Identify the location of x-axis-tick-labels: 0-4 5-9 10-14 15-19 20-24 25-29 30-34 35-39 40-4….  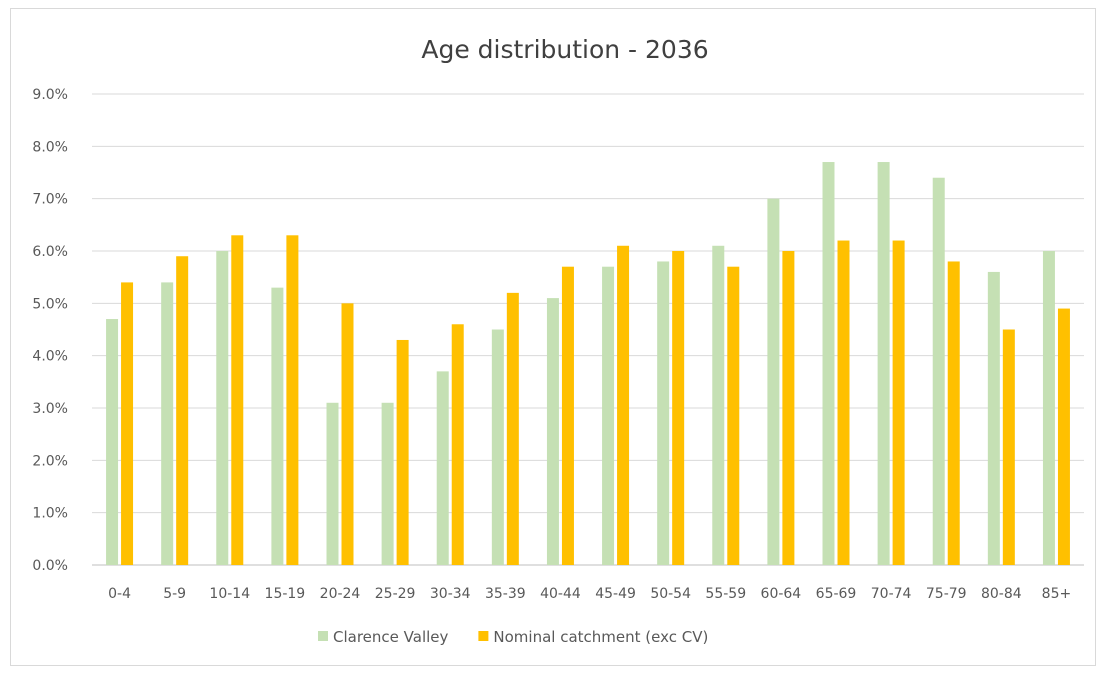
(589, 594).